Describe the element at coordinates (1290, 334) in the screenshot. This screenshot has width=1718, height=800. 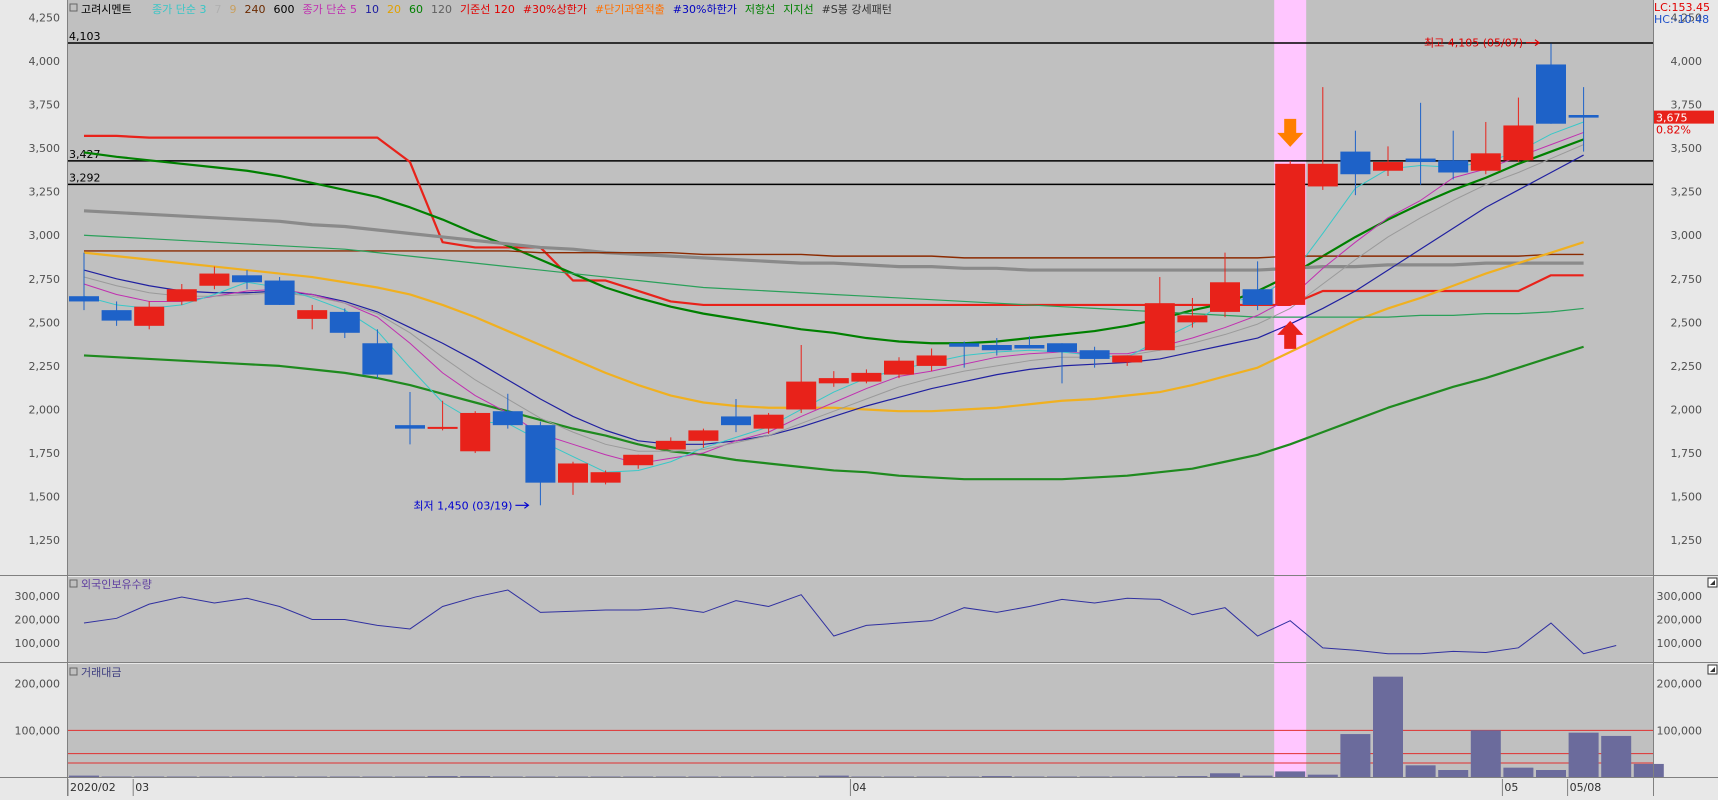
I see `up-arrow-icon` at that location.